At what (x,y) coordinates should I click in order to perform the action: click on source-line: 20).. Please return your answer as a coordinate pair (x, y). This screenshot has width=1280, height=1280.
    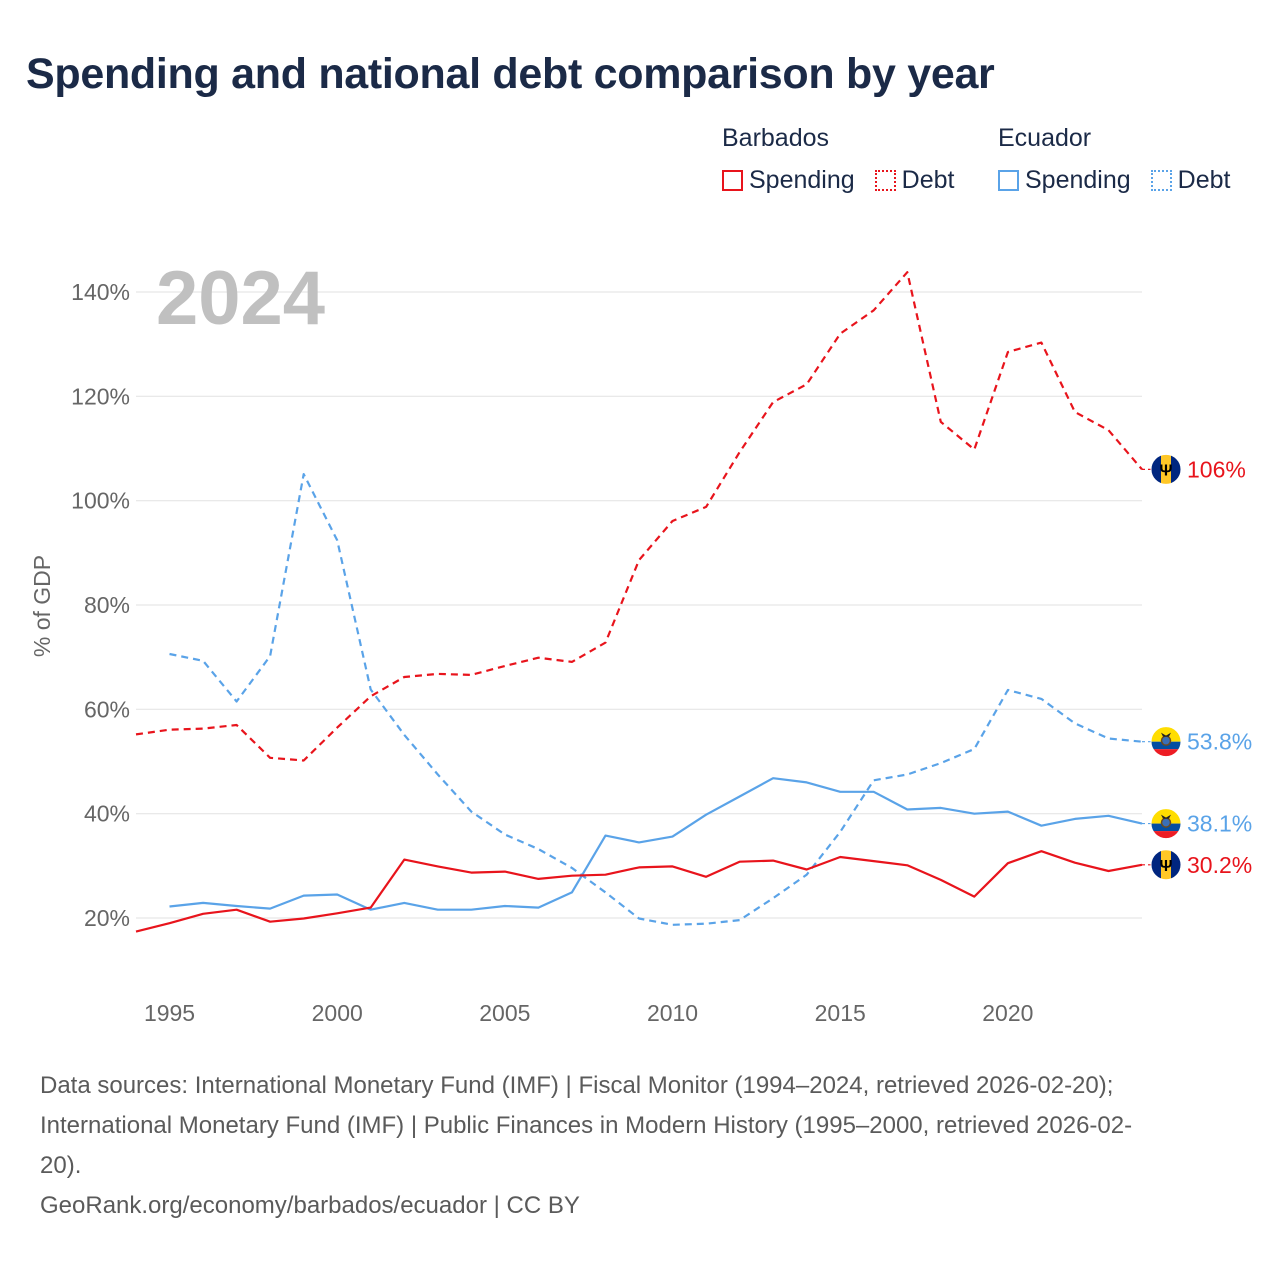
    Looking at the image, I should click on (61, 1165).